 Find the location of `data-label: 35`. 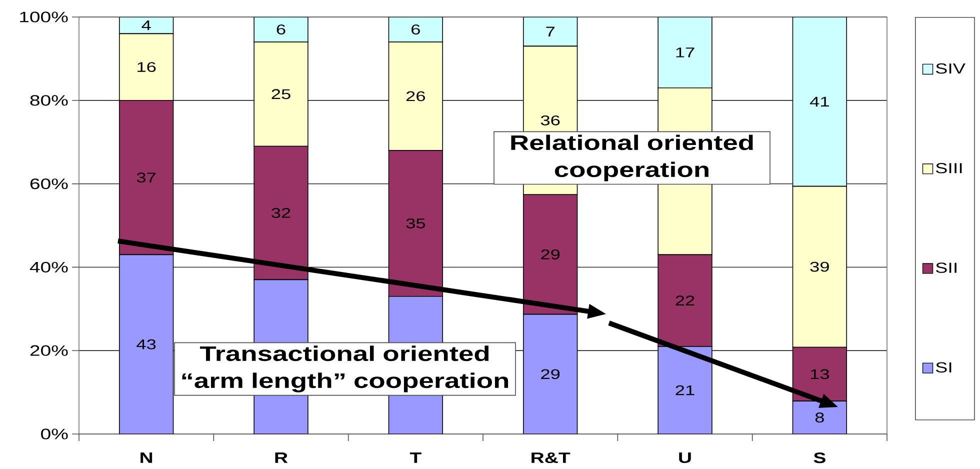

data-label: 35 is located at coordinates (416, 223).